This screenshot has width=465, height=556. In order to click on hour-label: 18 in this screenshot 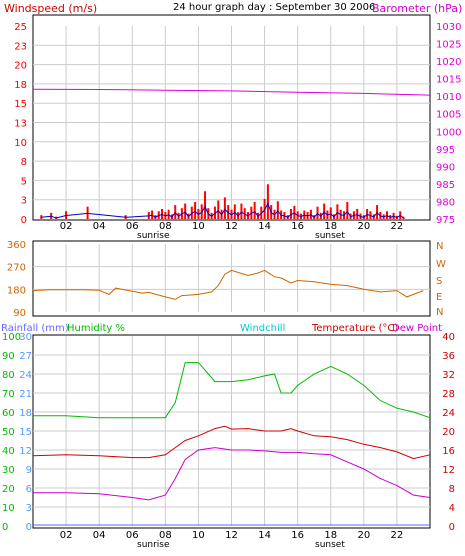, I will do `click(330, 535)`.